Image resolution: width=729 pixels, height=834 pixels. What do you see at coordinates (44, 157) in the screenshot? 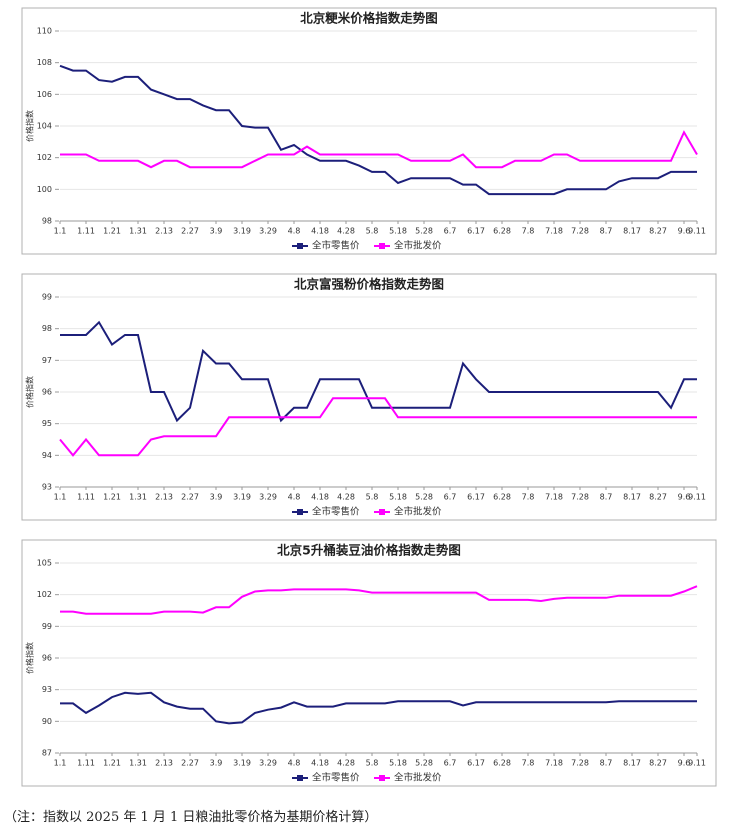
I see `y-tick-label: 102` at bounding box center [44, 157].